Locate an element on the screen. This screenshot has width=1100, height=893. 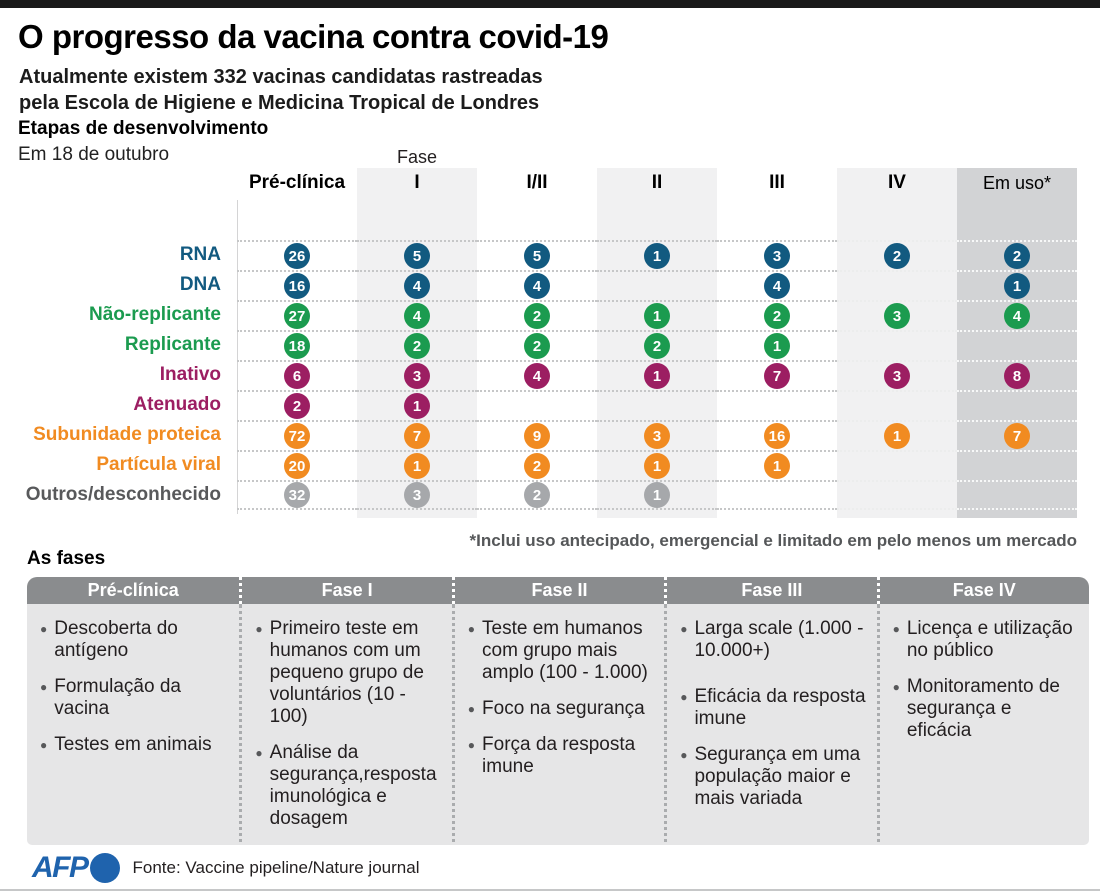
count-badge: 16 is located at coordinates (297, 286).